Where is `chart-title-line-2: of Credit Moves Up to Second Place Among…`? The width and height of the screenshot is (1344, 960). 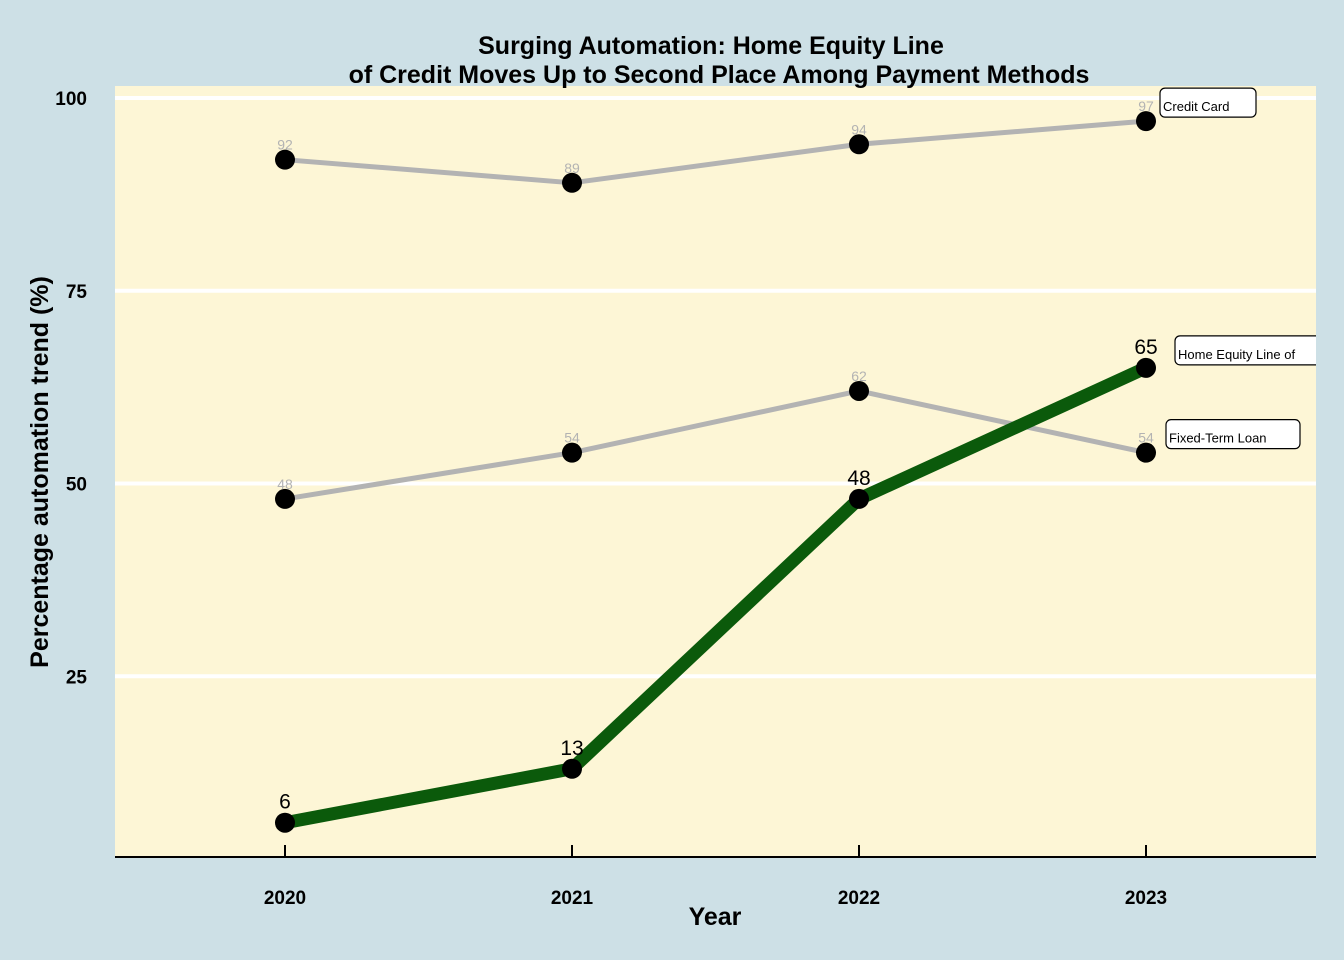 chart-title-line-2: of Credit Moves Up to Second Place Among… is located at coordinates (719, 75).